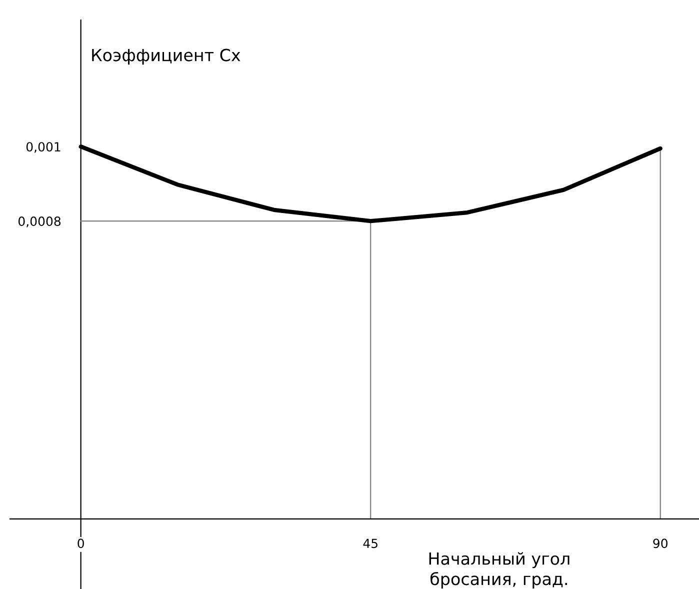  What do you see at coordinates (499, 570) in the screenshot?
I see `x-axis-title: Начальный угол бросания, град.` at bounding box center [499, 570].